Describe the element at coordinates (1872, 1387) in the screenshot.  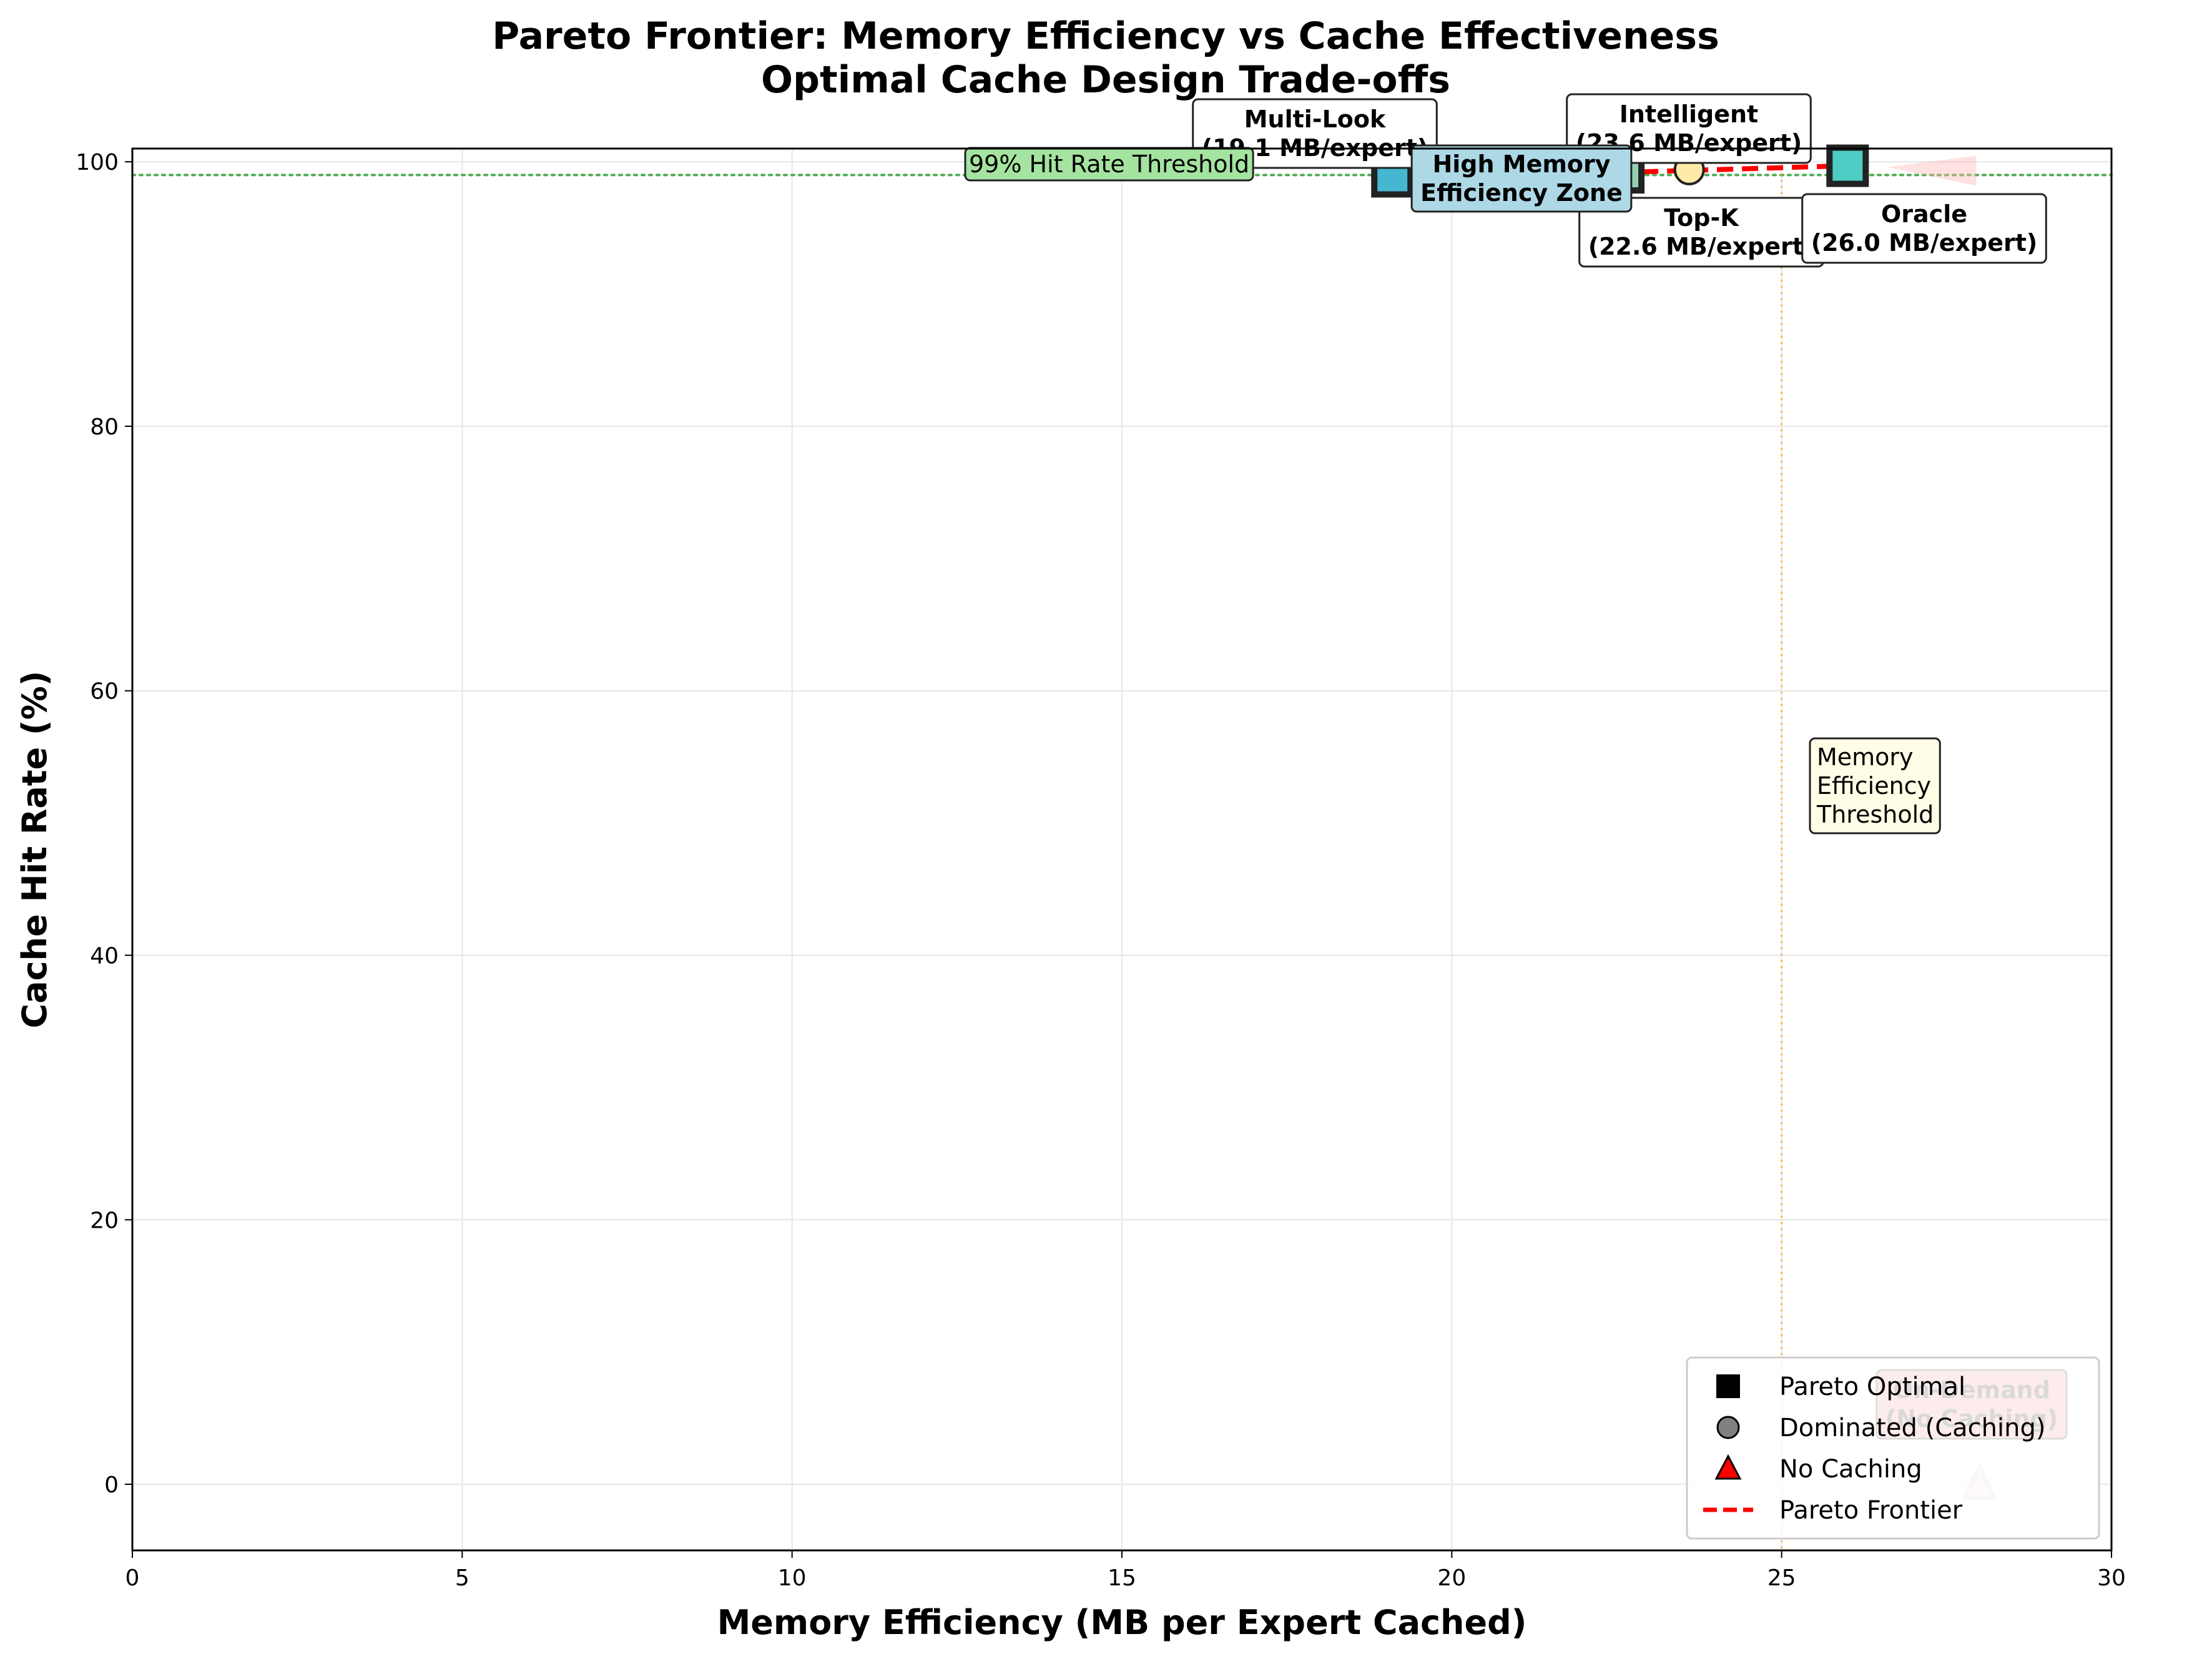
I see `legend-label: Pareto Optimal` at that location.